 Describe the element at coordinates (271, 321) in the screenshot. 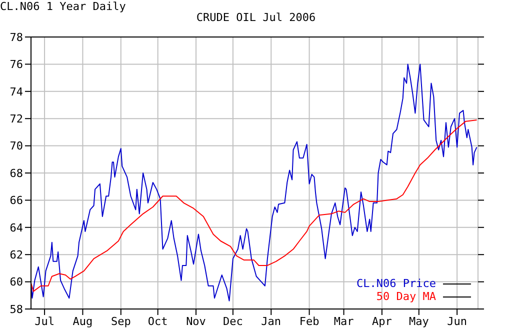

I see `x-tick-label: Jan` at that location.